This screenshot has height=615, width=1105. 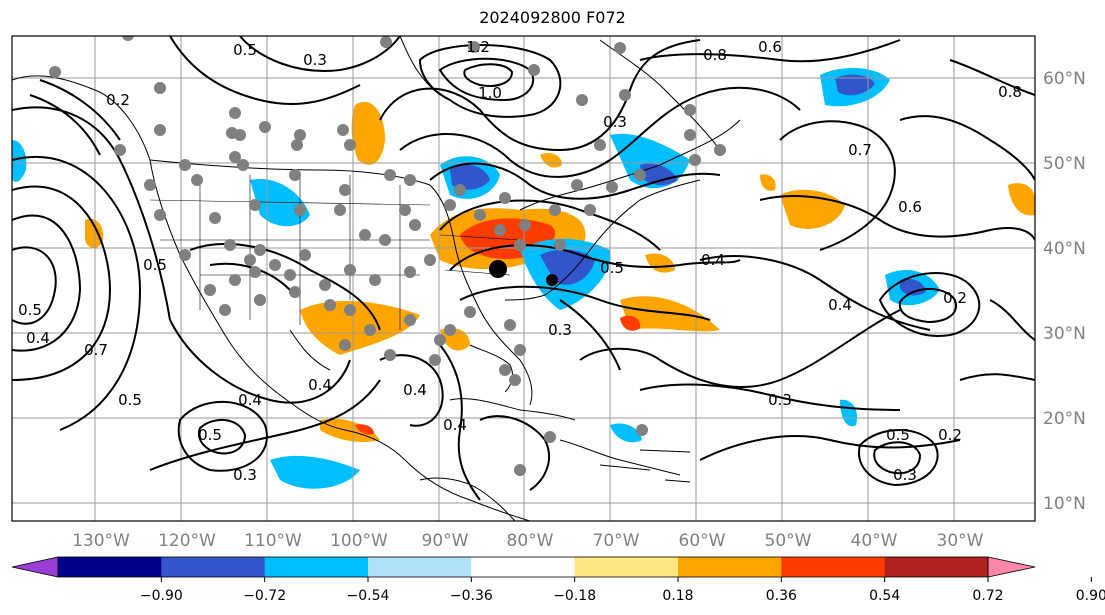 I want to click on colorbar-extend-min, so click(x=35, y=567).